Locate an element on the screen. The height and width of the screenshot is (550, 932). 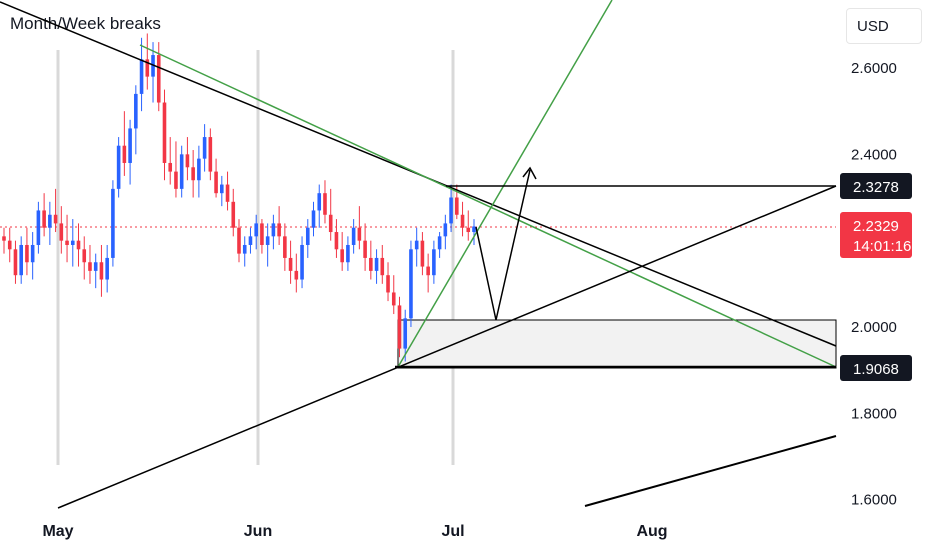
last-price-text: 2.2329 is located at coordinates (876, 226).